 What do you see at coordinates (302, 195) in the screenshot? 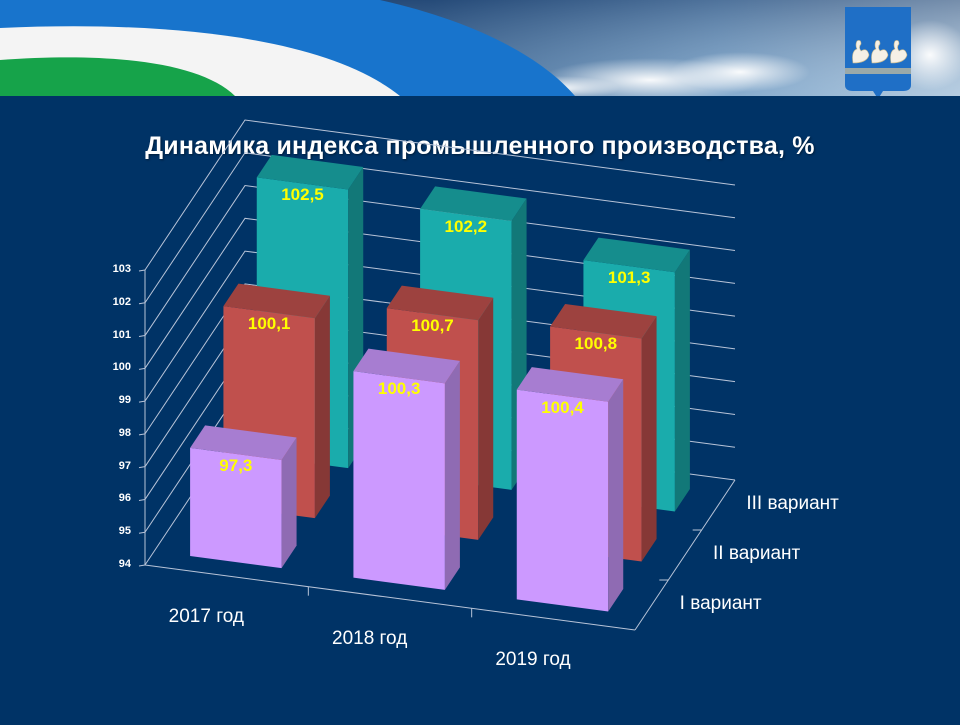
I see `data-label: 102,5` at bounding box center [302, 195].